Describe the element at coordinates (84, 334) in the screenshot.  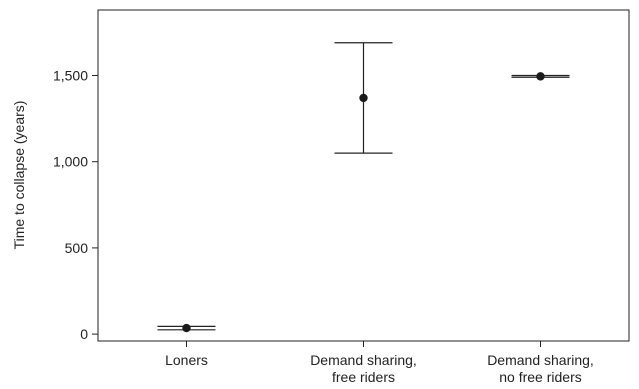
I see `y-tick-label: 0` at that location.